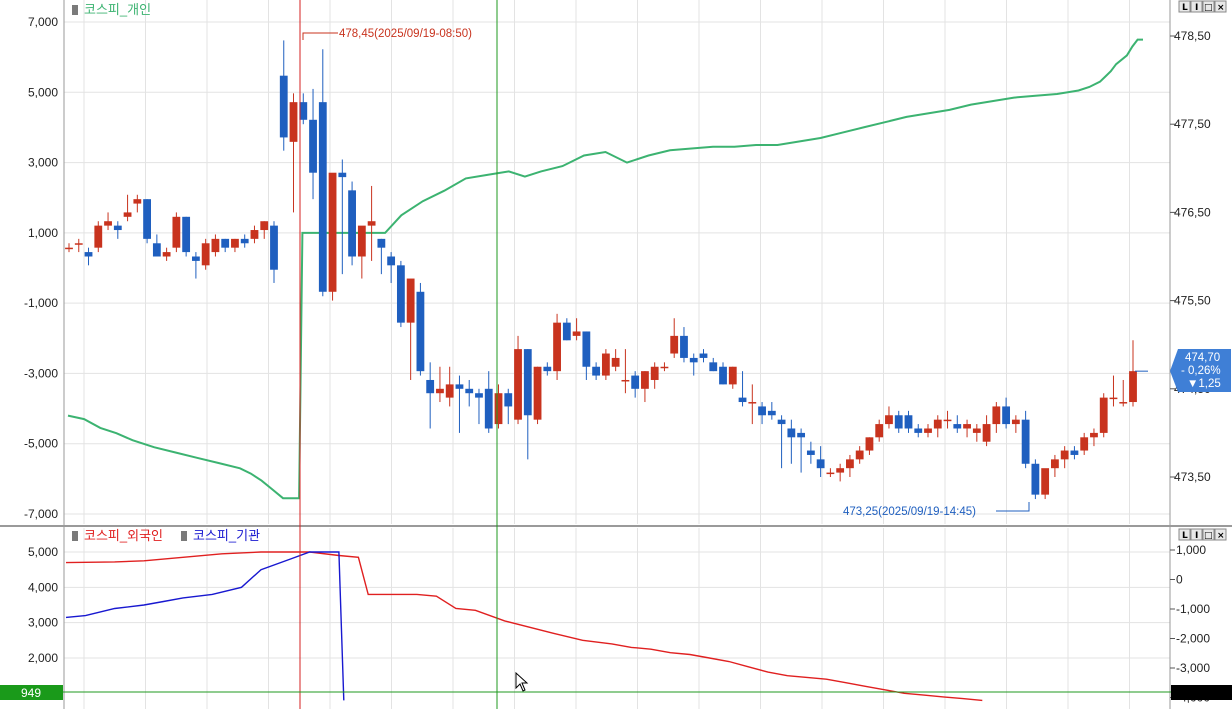  Describe the element at coordinates (1220, 6) in the screenshot. I see `btn-close-price` at that location.